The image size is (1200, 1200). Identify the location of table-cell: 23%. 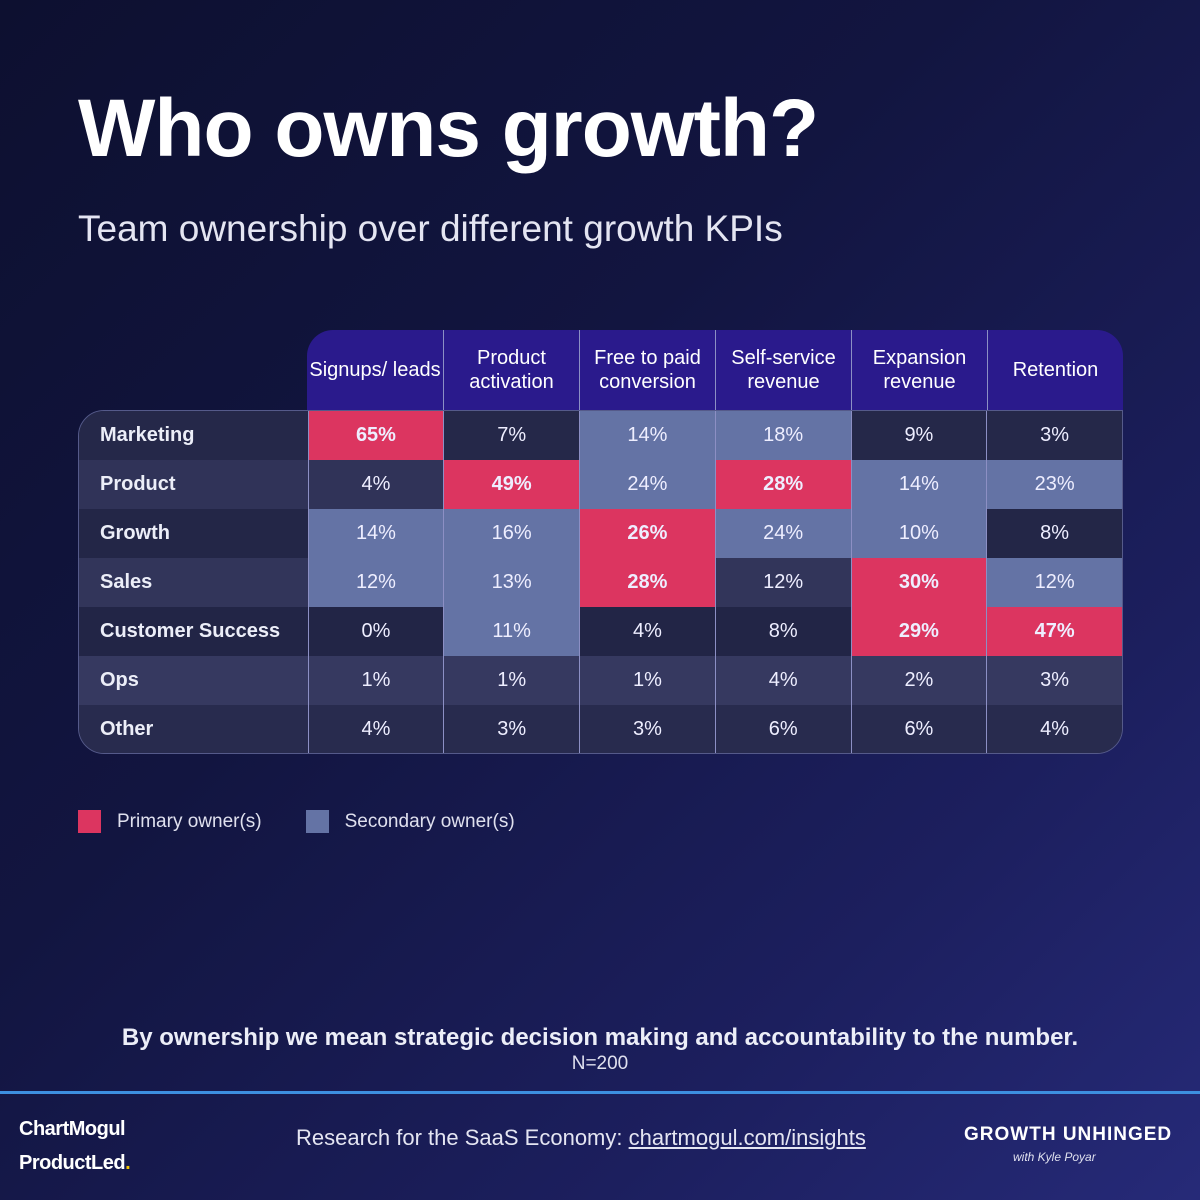
(1054, 484).